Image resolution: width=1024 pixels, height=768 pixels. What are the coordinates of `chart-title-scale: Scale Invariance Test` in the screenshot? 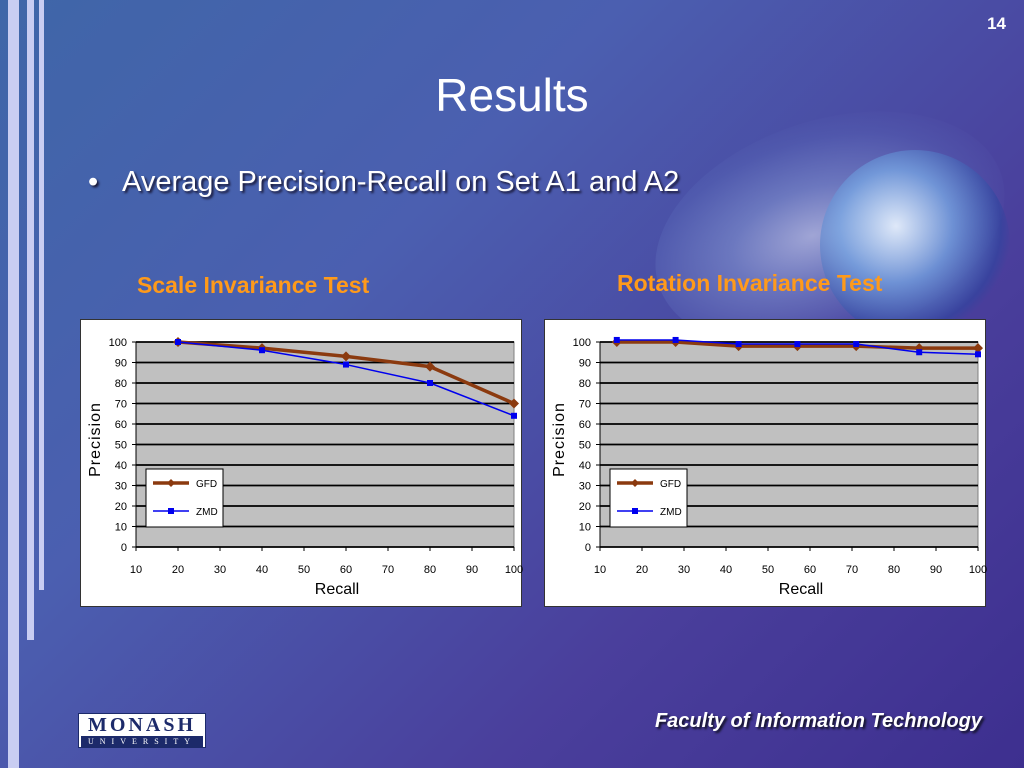 It's located at (253, 285).